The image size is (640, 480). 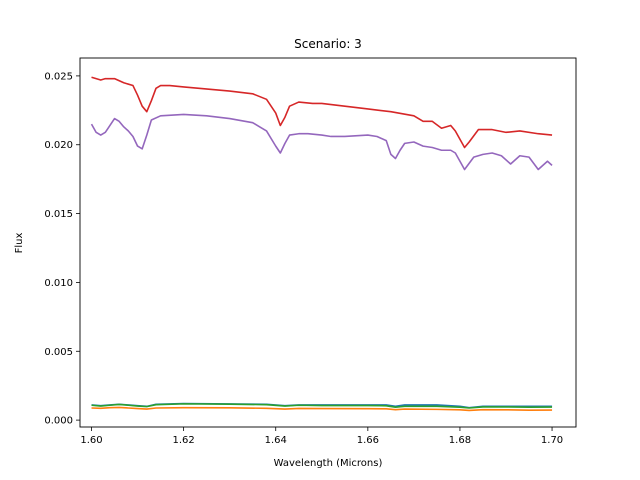 I want to click on x-tick-label: 1.68, so click(x=460, y=440).